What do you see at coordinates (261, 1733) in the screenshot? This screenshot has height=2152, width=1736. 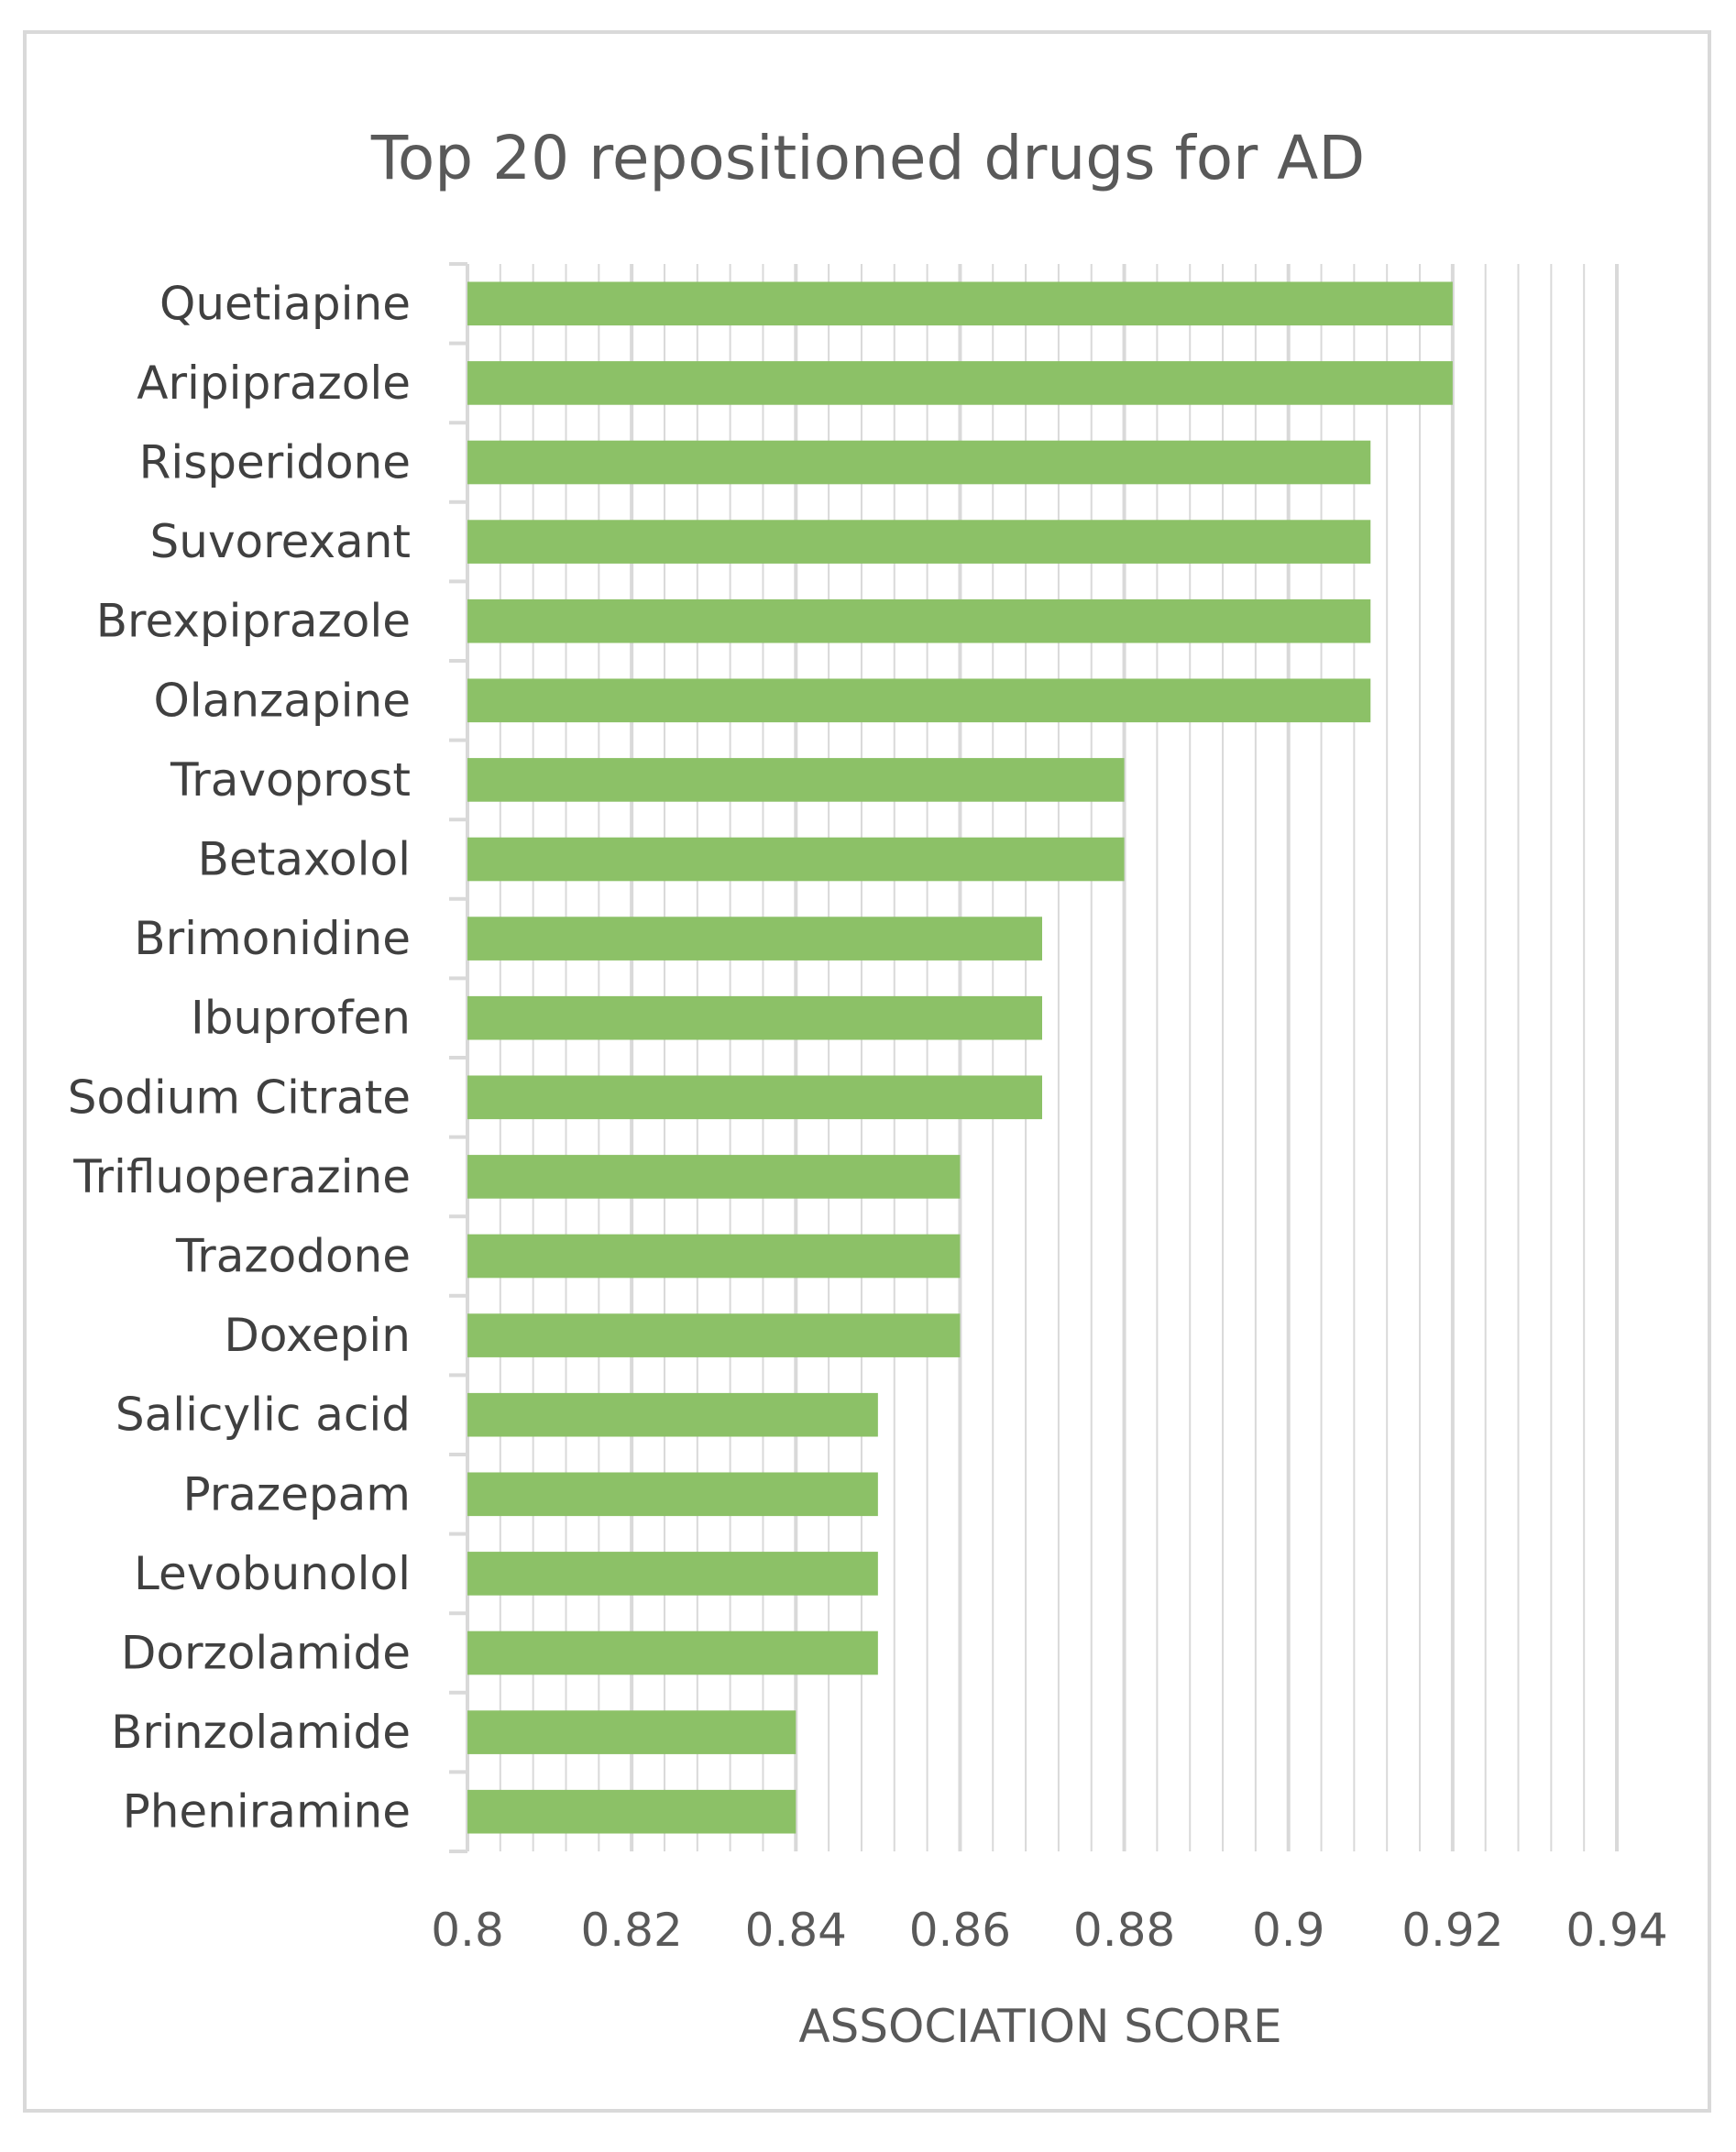 I see `category-label: Brinzolamide` at bounding box center [261, 1733].